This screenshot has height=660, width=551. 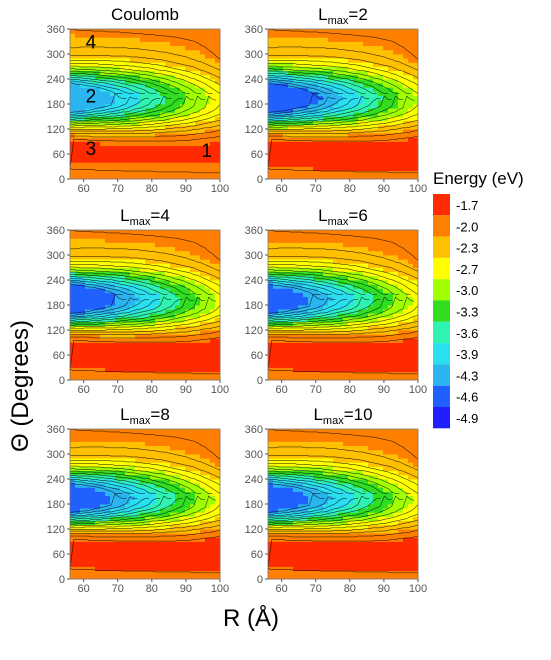 What do you see at coordinates (330, 310) in the screenshot?
I see `contour-line` at bounding box center [330, 310].